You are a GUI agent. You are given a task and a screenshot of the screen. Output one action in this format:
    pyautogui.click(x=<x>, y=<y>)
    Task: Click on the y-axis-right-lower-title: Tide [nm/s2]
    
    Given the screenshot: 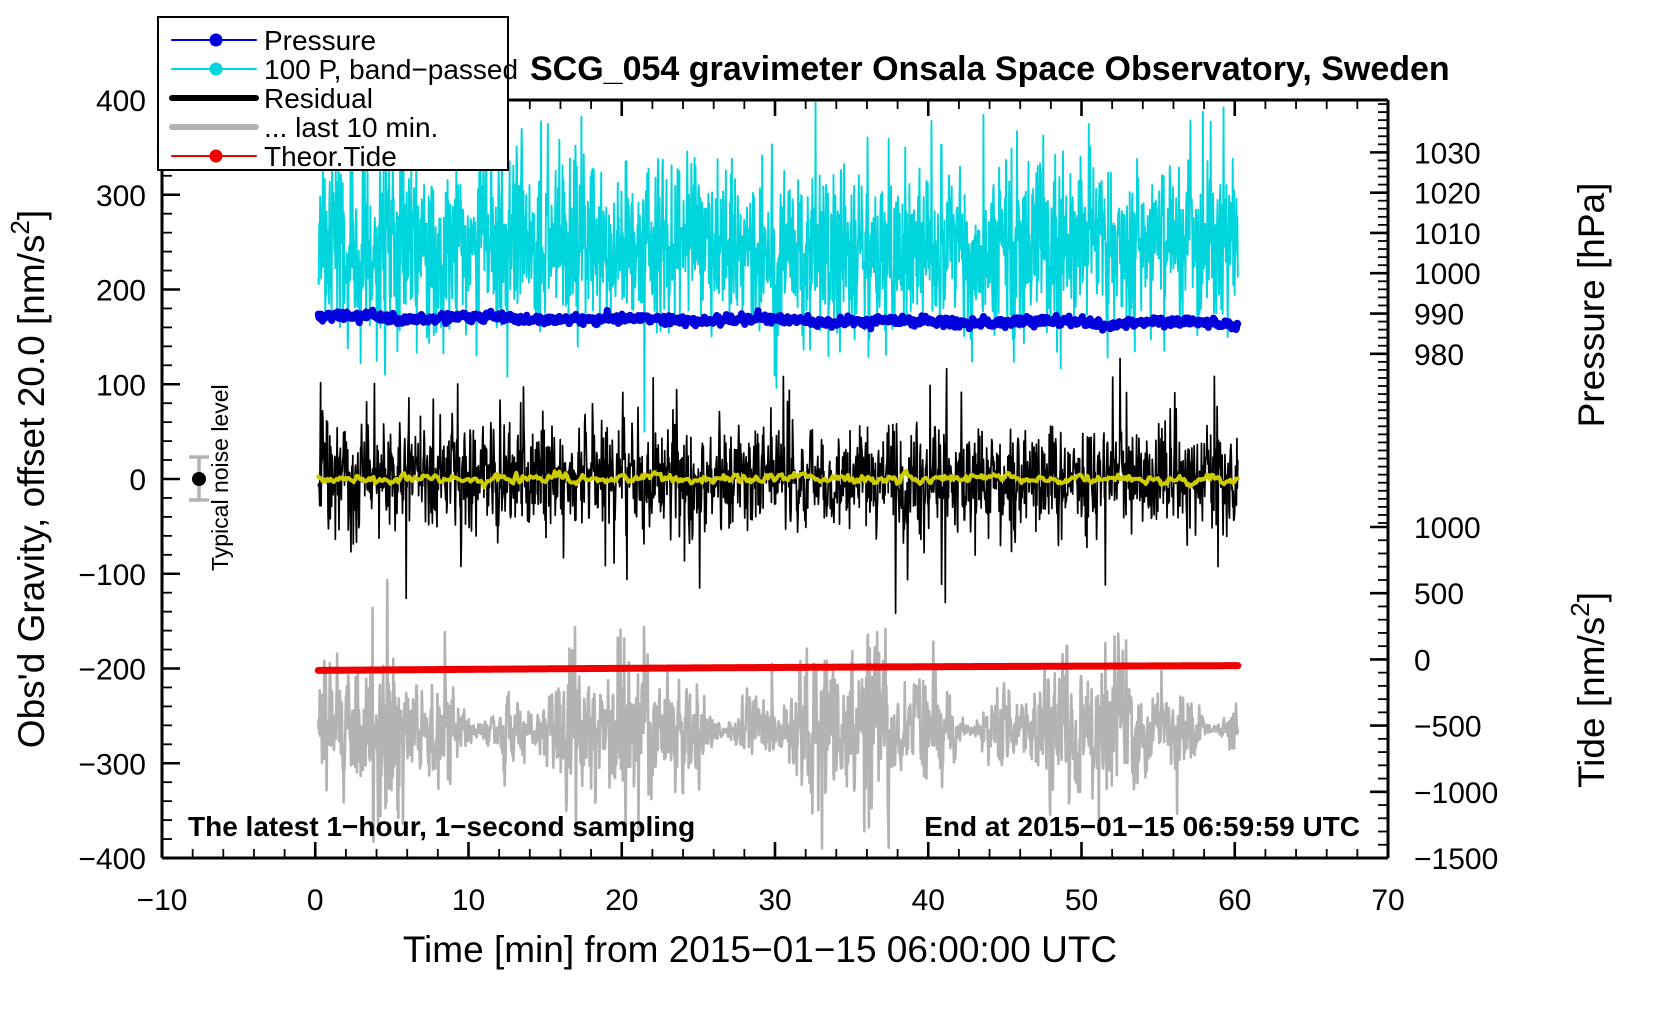 What is the action you would take?
    pyautogui.click(x=1588, y=690)
    